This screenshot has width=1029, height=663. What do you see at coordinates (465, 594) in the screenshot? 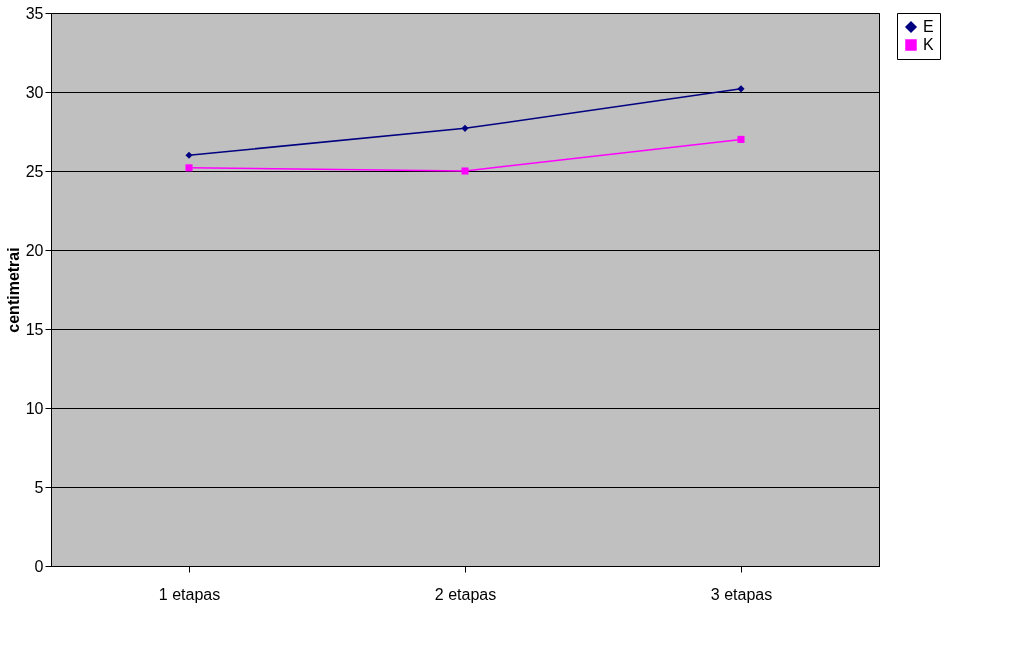
I see `x-tick-label: 2 etapas` at bounding box center [465, 594].